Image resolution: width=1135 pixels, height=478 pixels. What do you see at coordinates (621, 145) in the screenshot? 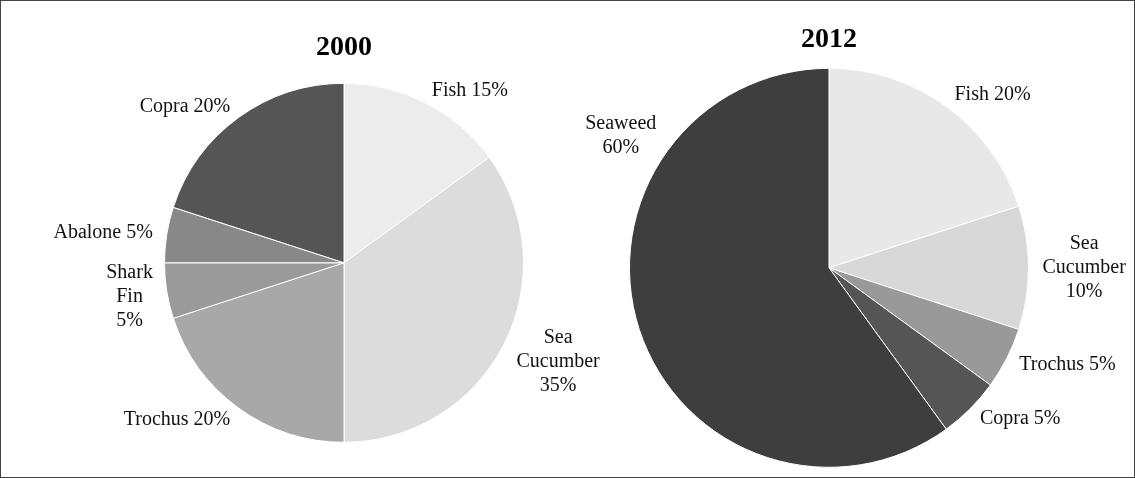
I see `data-label: 60%` at bounding box center [621, 145].